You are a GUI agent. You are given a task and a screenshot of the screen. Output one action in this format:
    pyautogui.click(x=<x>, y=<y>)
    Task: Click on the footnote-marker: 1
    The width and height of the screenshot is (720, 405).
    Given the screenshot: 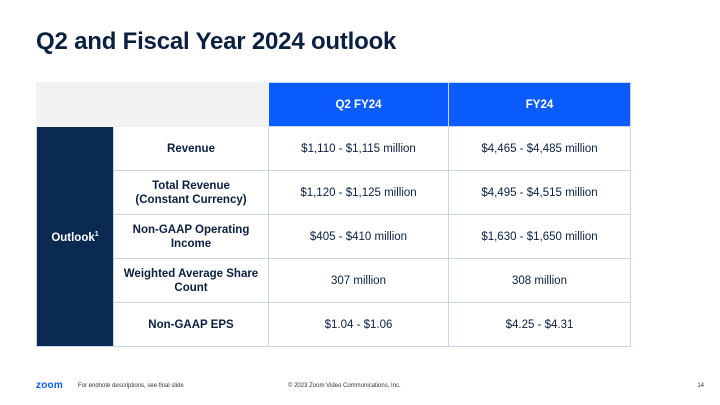 What is the action you would take?
    pyautogui.click(x=96, y=235)
    